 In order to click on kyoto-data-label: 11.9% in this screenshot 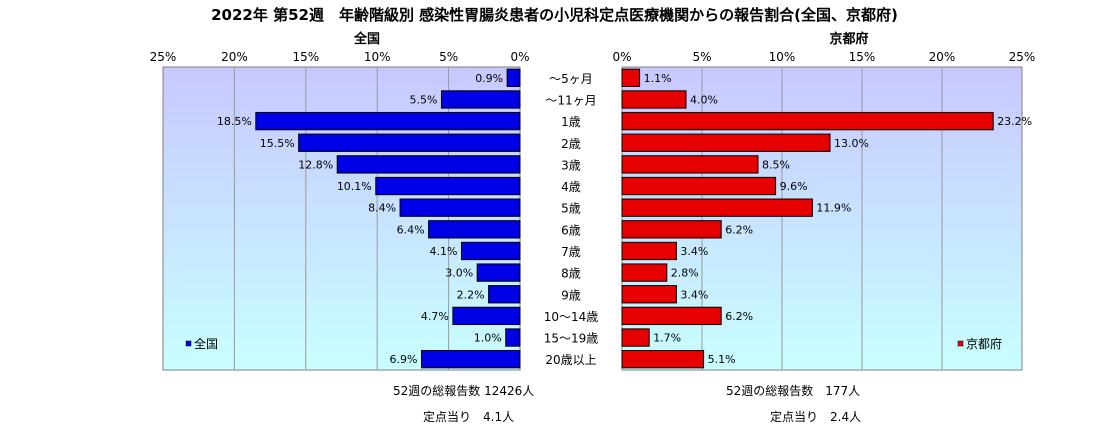, I will do `click(833, 208)`.